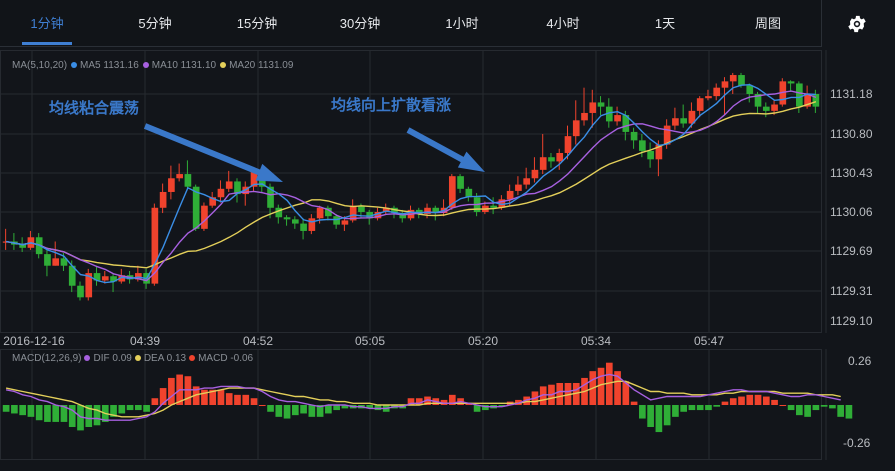  Describe the element at coordinates (112, 358) in the screenshot. I see `dif-value: DIF 0.09` at that location.